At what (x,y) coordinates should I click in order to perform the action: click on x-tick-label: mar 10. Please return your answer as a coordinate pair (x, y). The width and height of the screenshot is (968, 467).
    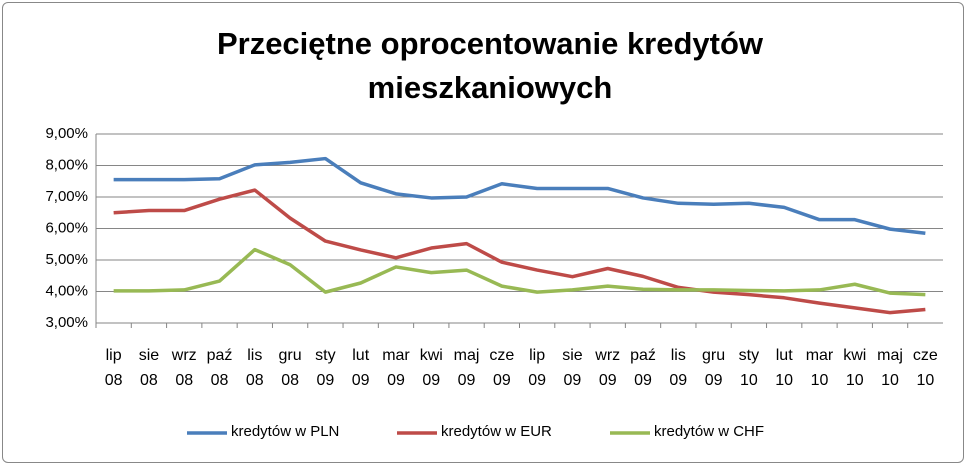
    Looking at the image, I should click on (819, 368).